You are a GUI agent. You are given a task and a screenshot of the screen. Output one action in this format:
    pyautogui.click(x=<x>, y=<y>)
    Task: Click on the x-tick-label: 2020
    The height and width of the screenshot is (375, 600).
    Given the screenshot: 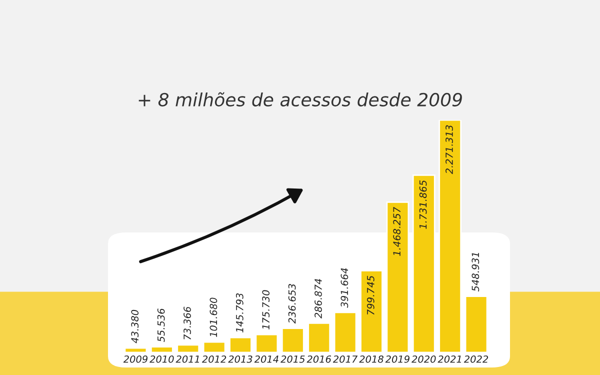 What is the action you would take?
    pyautogui.click(x=424, y=359)
    